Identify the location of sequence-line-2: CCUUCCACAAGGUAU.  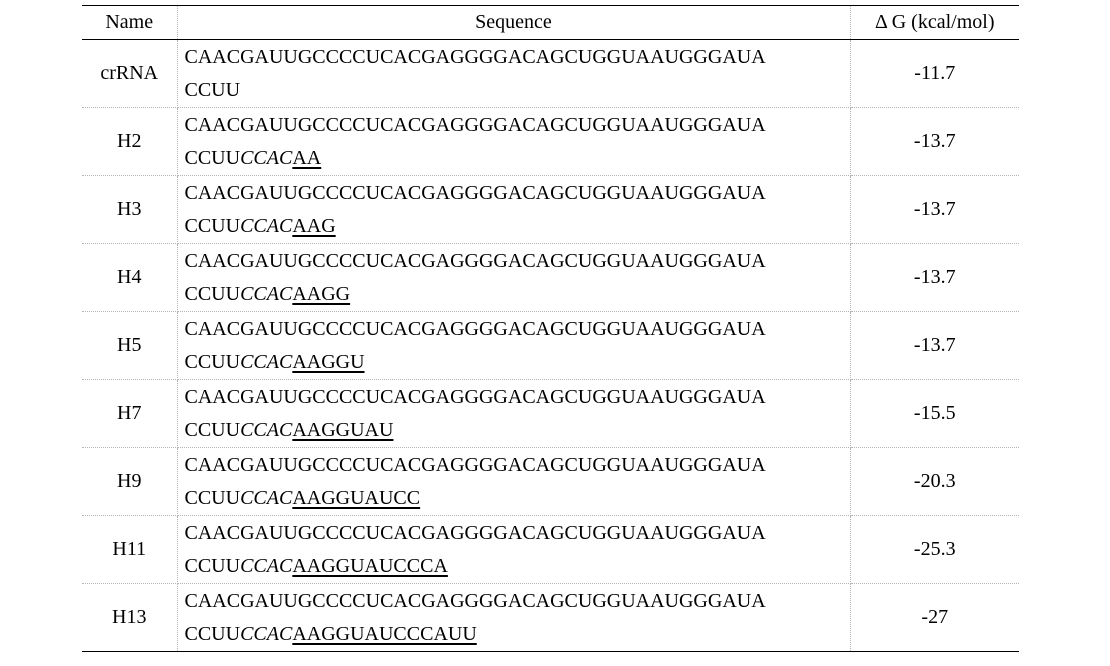
(517, 430).